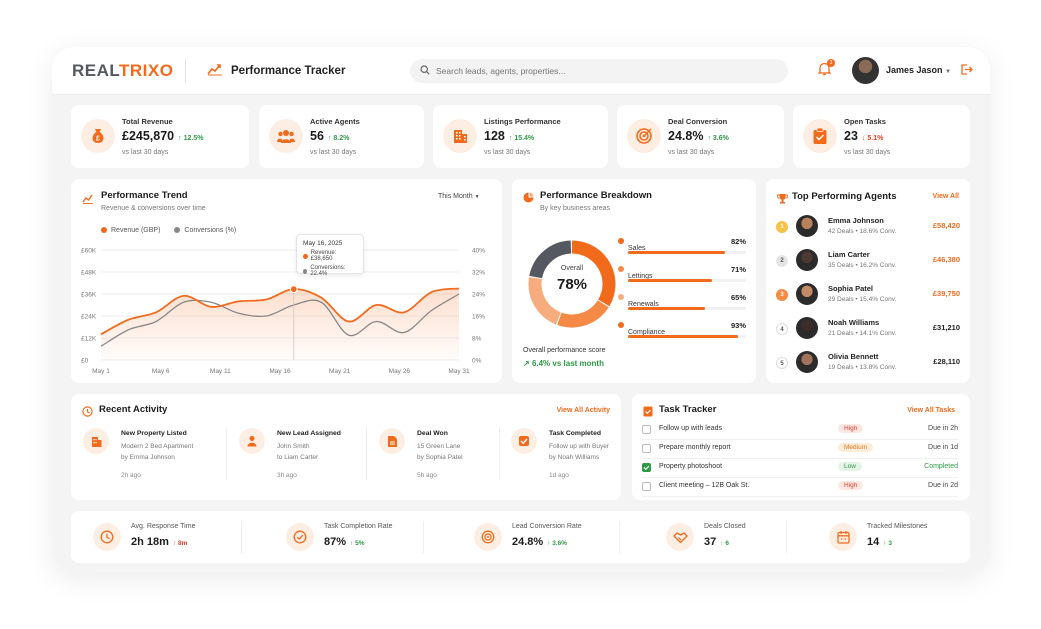 The width and height of the screenshot is (1041, 629). What do you see at coordinates (688, 409) in the screenshot?
I see `tasks-title: Task Tracker` at bounding box center [688, 409].